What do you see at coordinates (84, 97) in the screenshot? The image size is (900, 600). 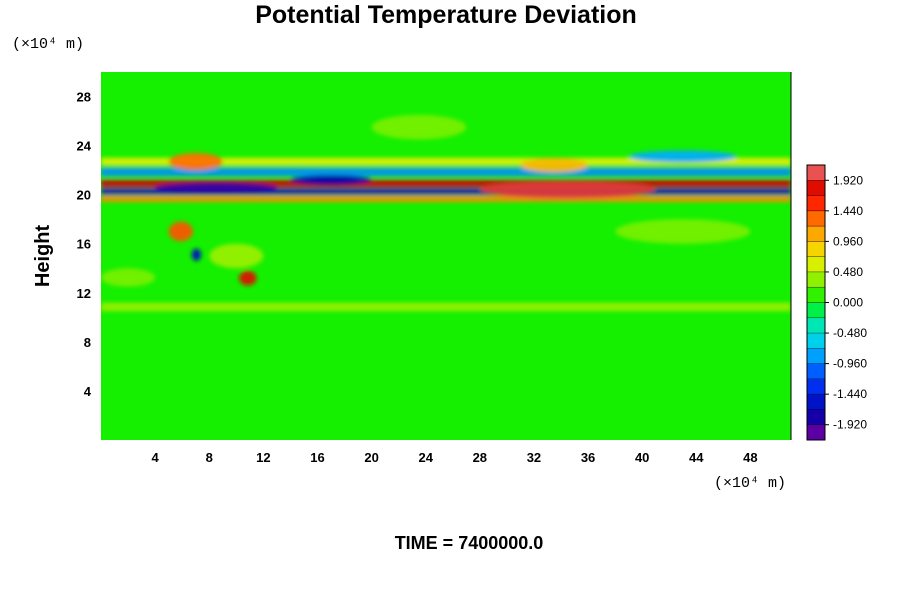 I see `y-tick-28: 28` at bounding box center [84, 97].